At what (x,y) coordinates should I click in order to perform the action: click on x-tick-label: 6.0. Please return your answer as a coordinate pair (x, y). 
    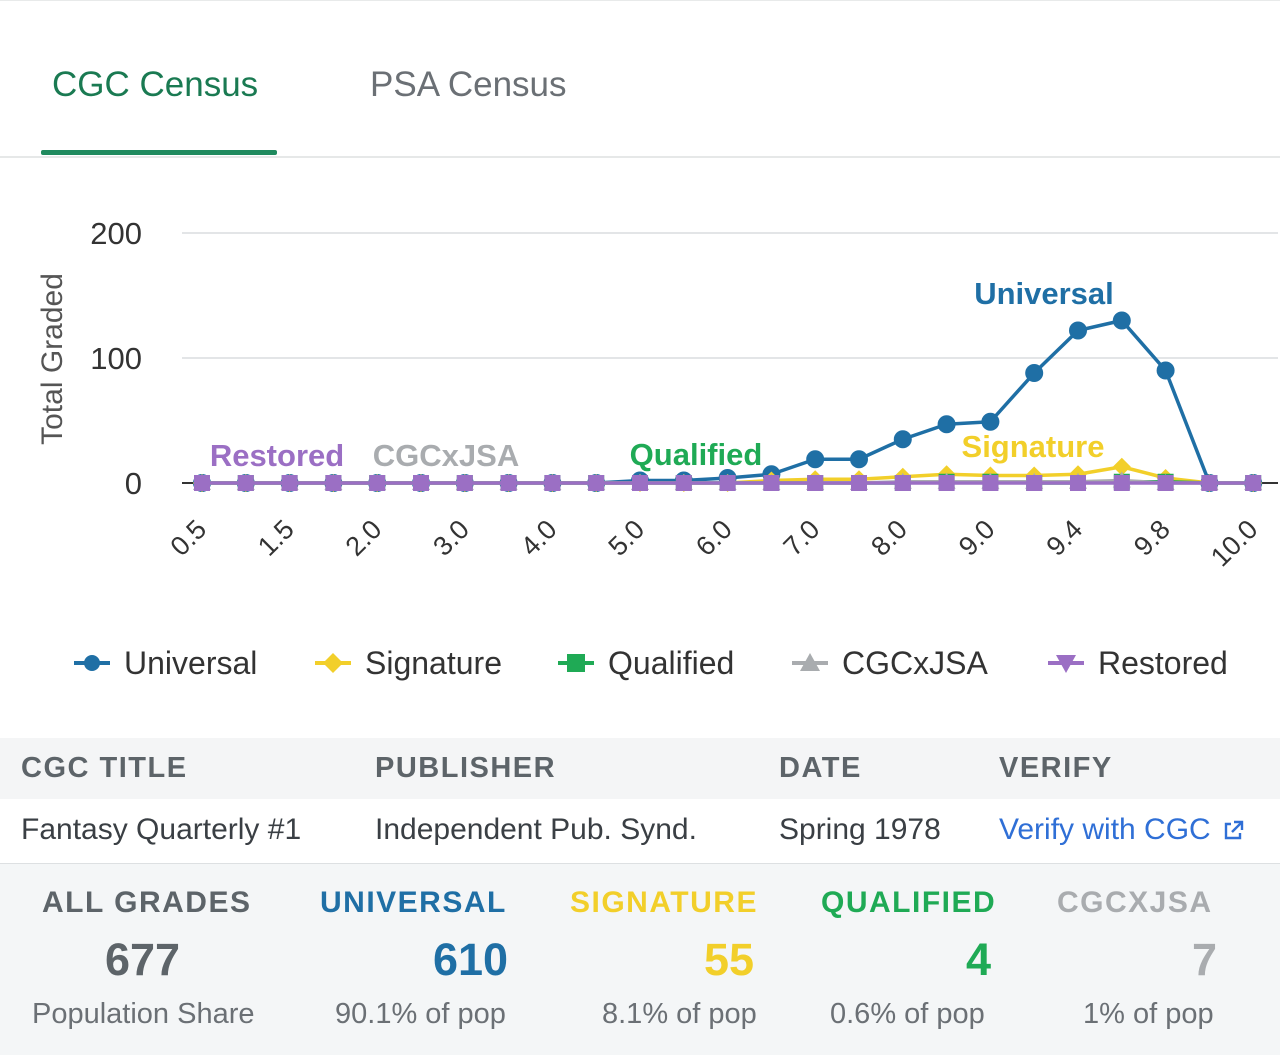
    Looking at the image, I should click on (714, 538).